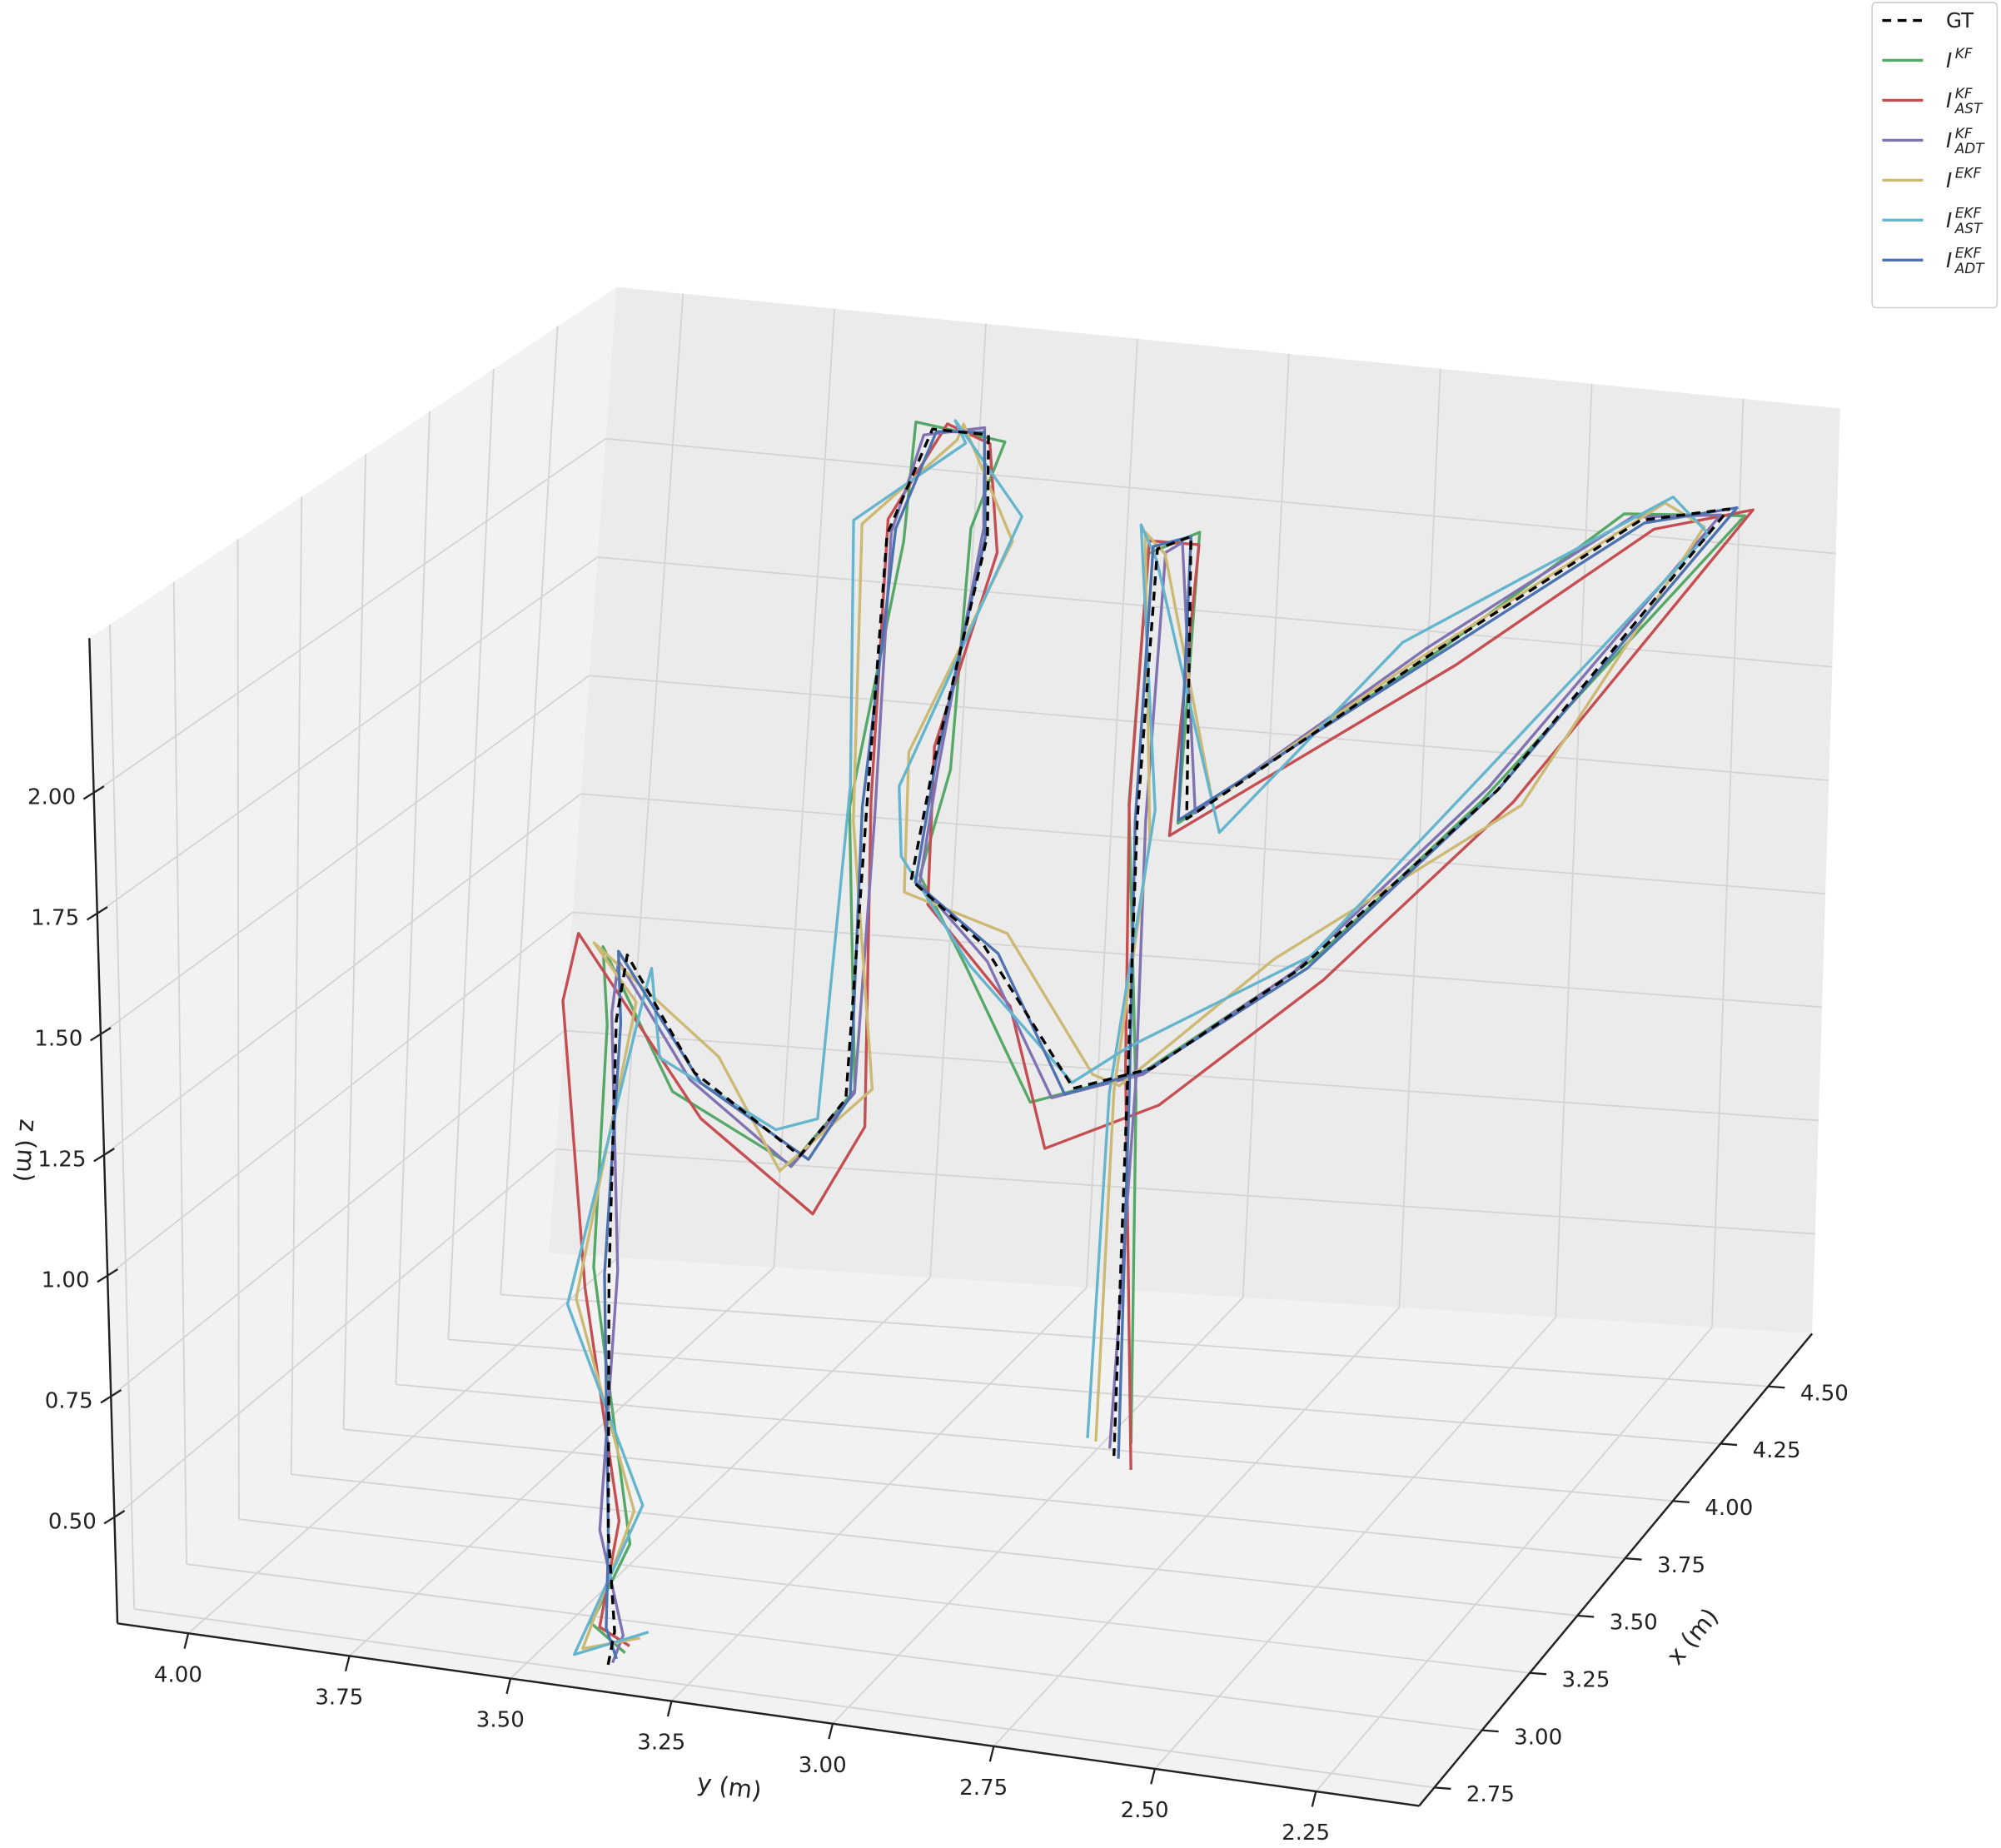  I want to click on x-tick-label: 3.00, so click(1538, 1738).